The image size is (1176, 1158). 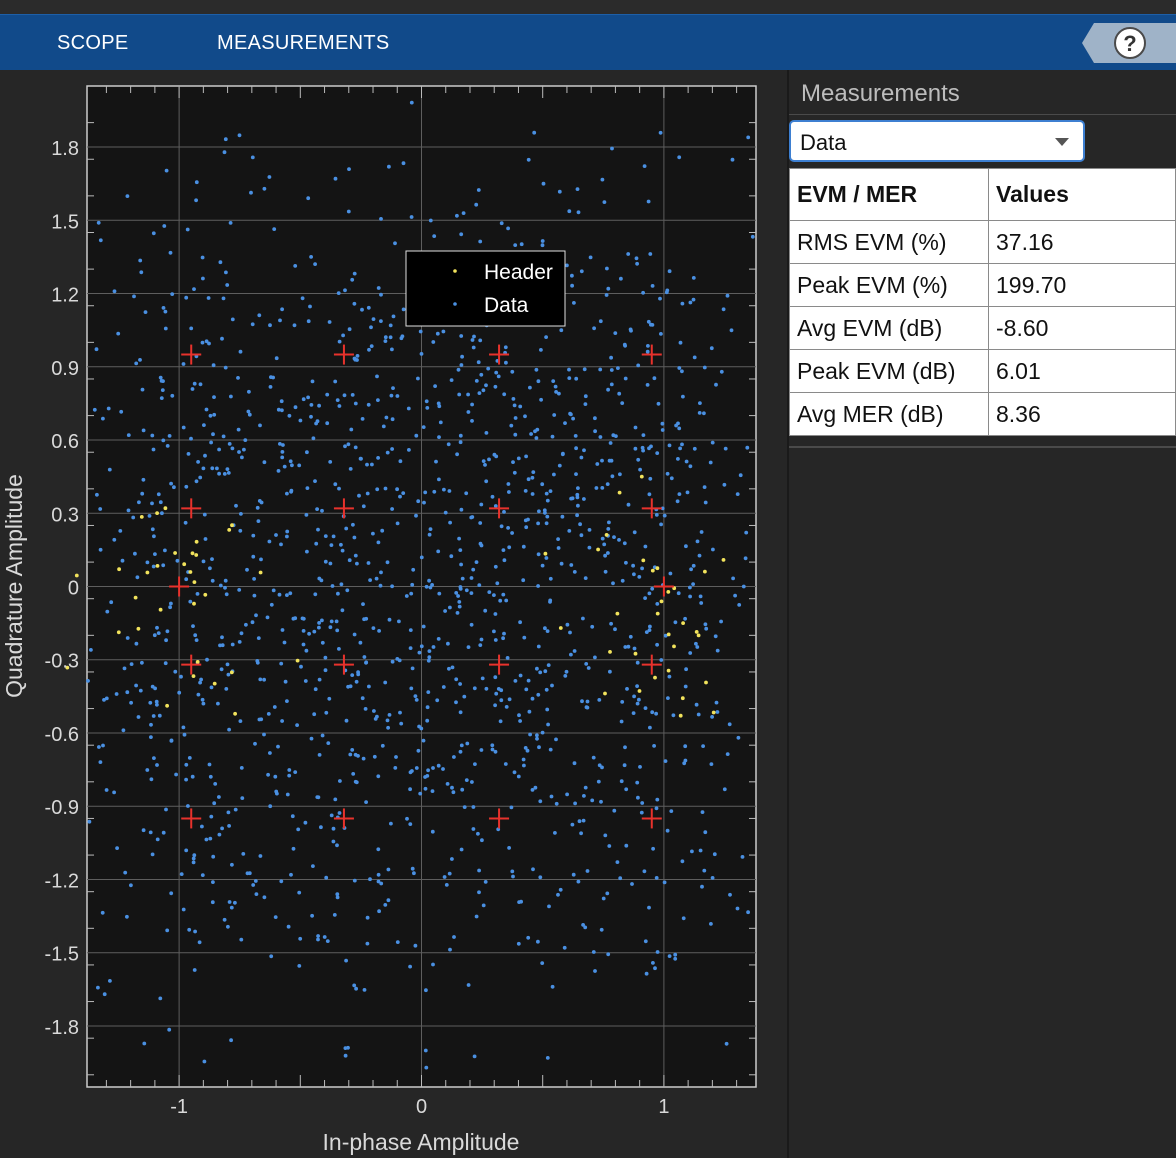 I want to click on help-icon: ?, so click(x=1129, y=43).